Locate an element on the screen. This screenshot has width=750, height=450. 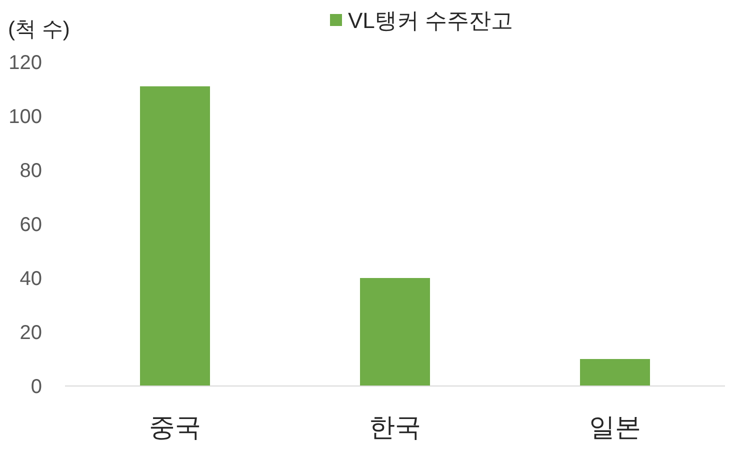
y-tick-label: 20 is located at coordinates (31, 333).